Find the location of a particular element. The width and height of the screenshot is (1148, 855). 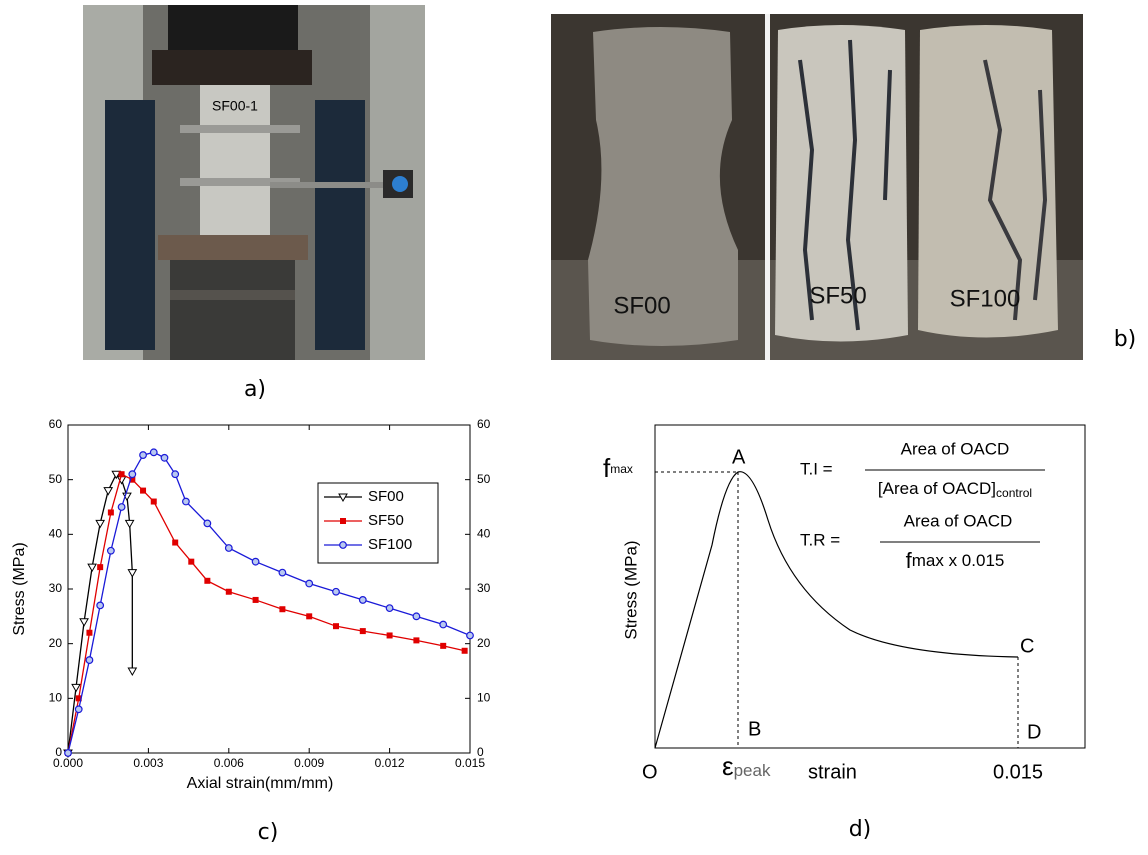

y2-tick-label: 50 is located at coordinates (484, 479).